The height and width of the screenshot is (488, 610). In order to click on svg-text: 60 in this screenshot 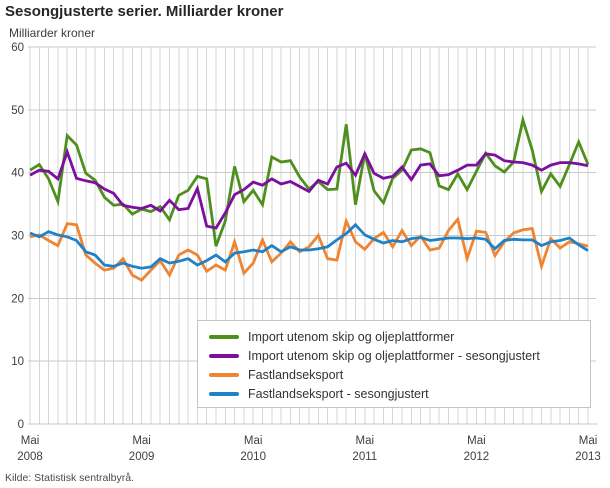, I will do `click(17, 48)`.